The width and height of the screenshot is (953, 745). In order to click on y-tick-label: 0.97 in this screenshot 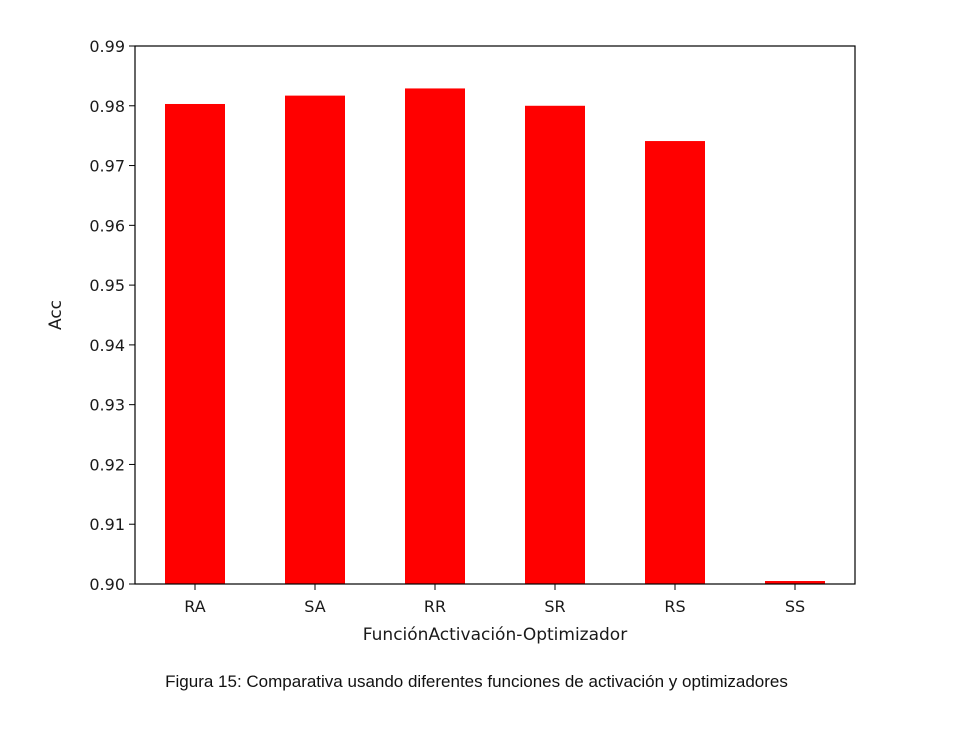, I will do `click(107, 166)`.